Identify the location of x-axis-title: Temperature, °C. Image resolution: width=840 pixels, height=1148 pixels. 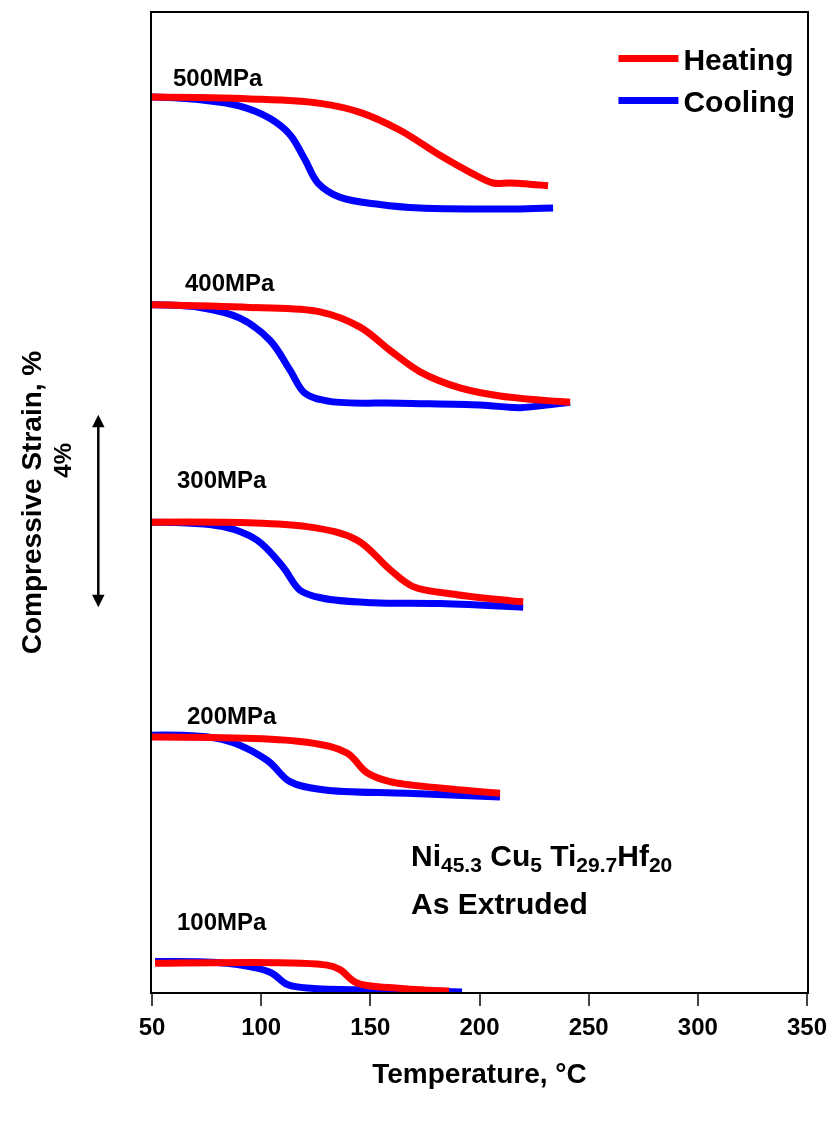
(479, 1074).